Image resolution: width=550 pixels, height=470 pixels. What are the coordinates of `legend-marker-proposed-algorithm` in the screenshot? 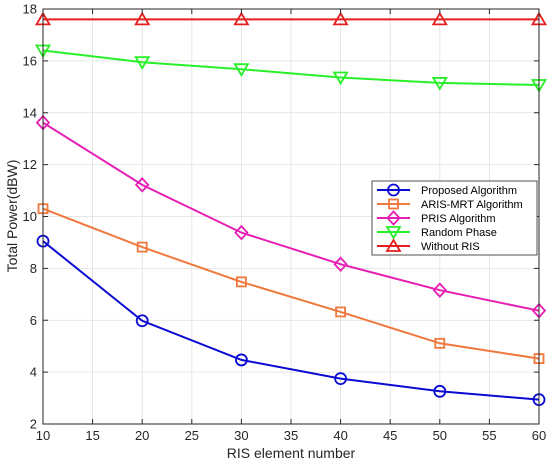 It's located at (393, 190).